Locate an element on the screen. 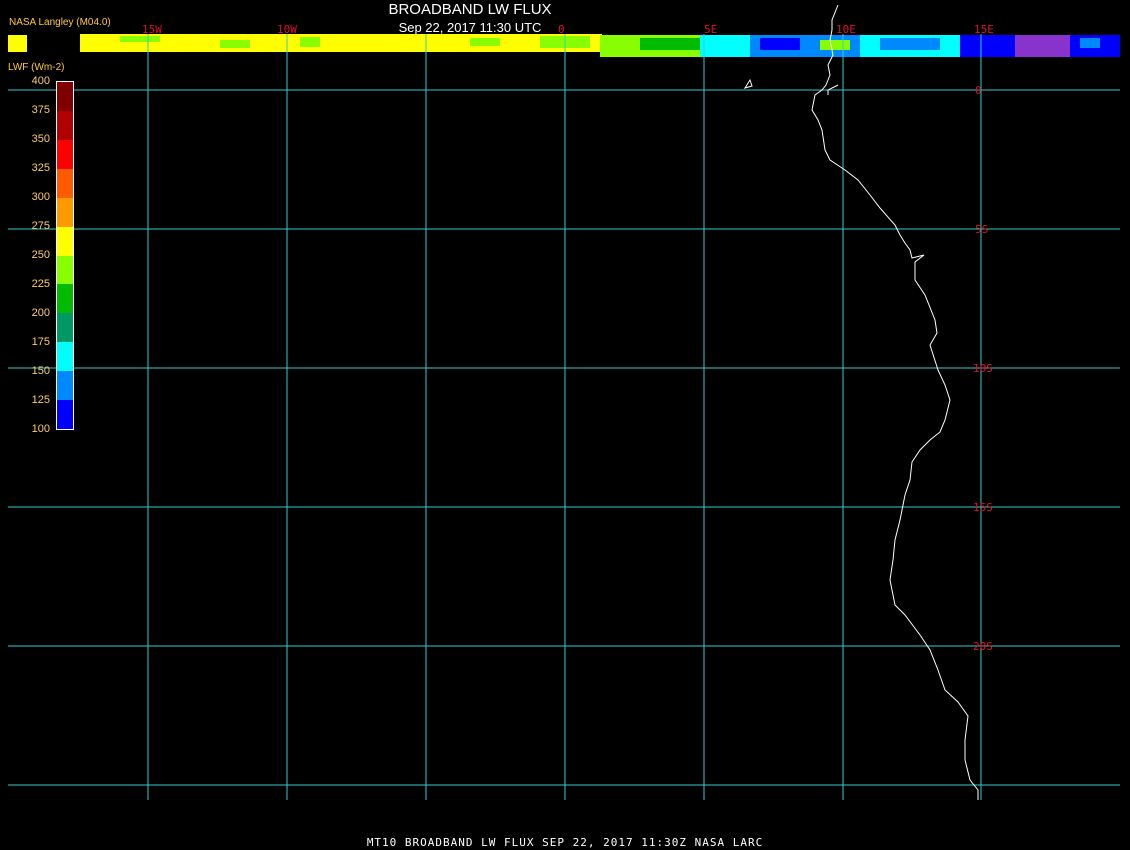 This screenshot has width=1130, height=850. lon-label: 15E is located at coordinates (984, 29).